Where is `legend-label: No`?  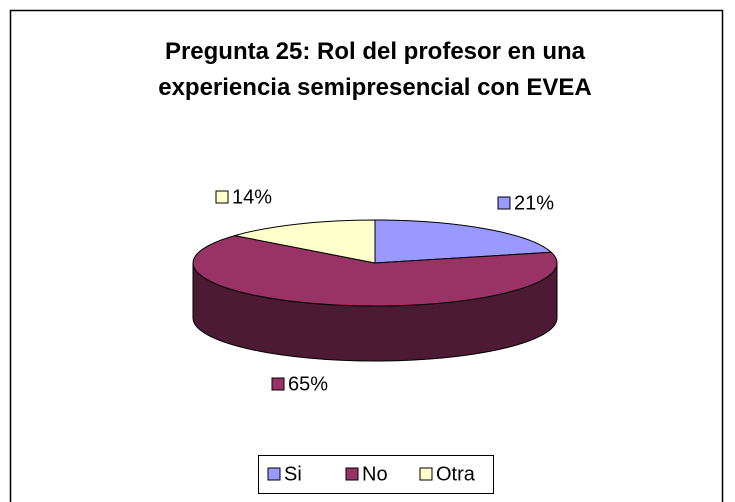
legend-label: No is located at coordinates (375, 474).